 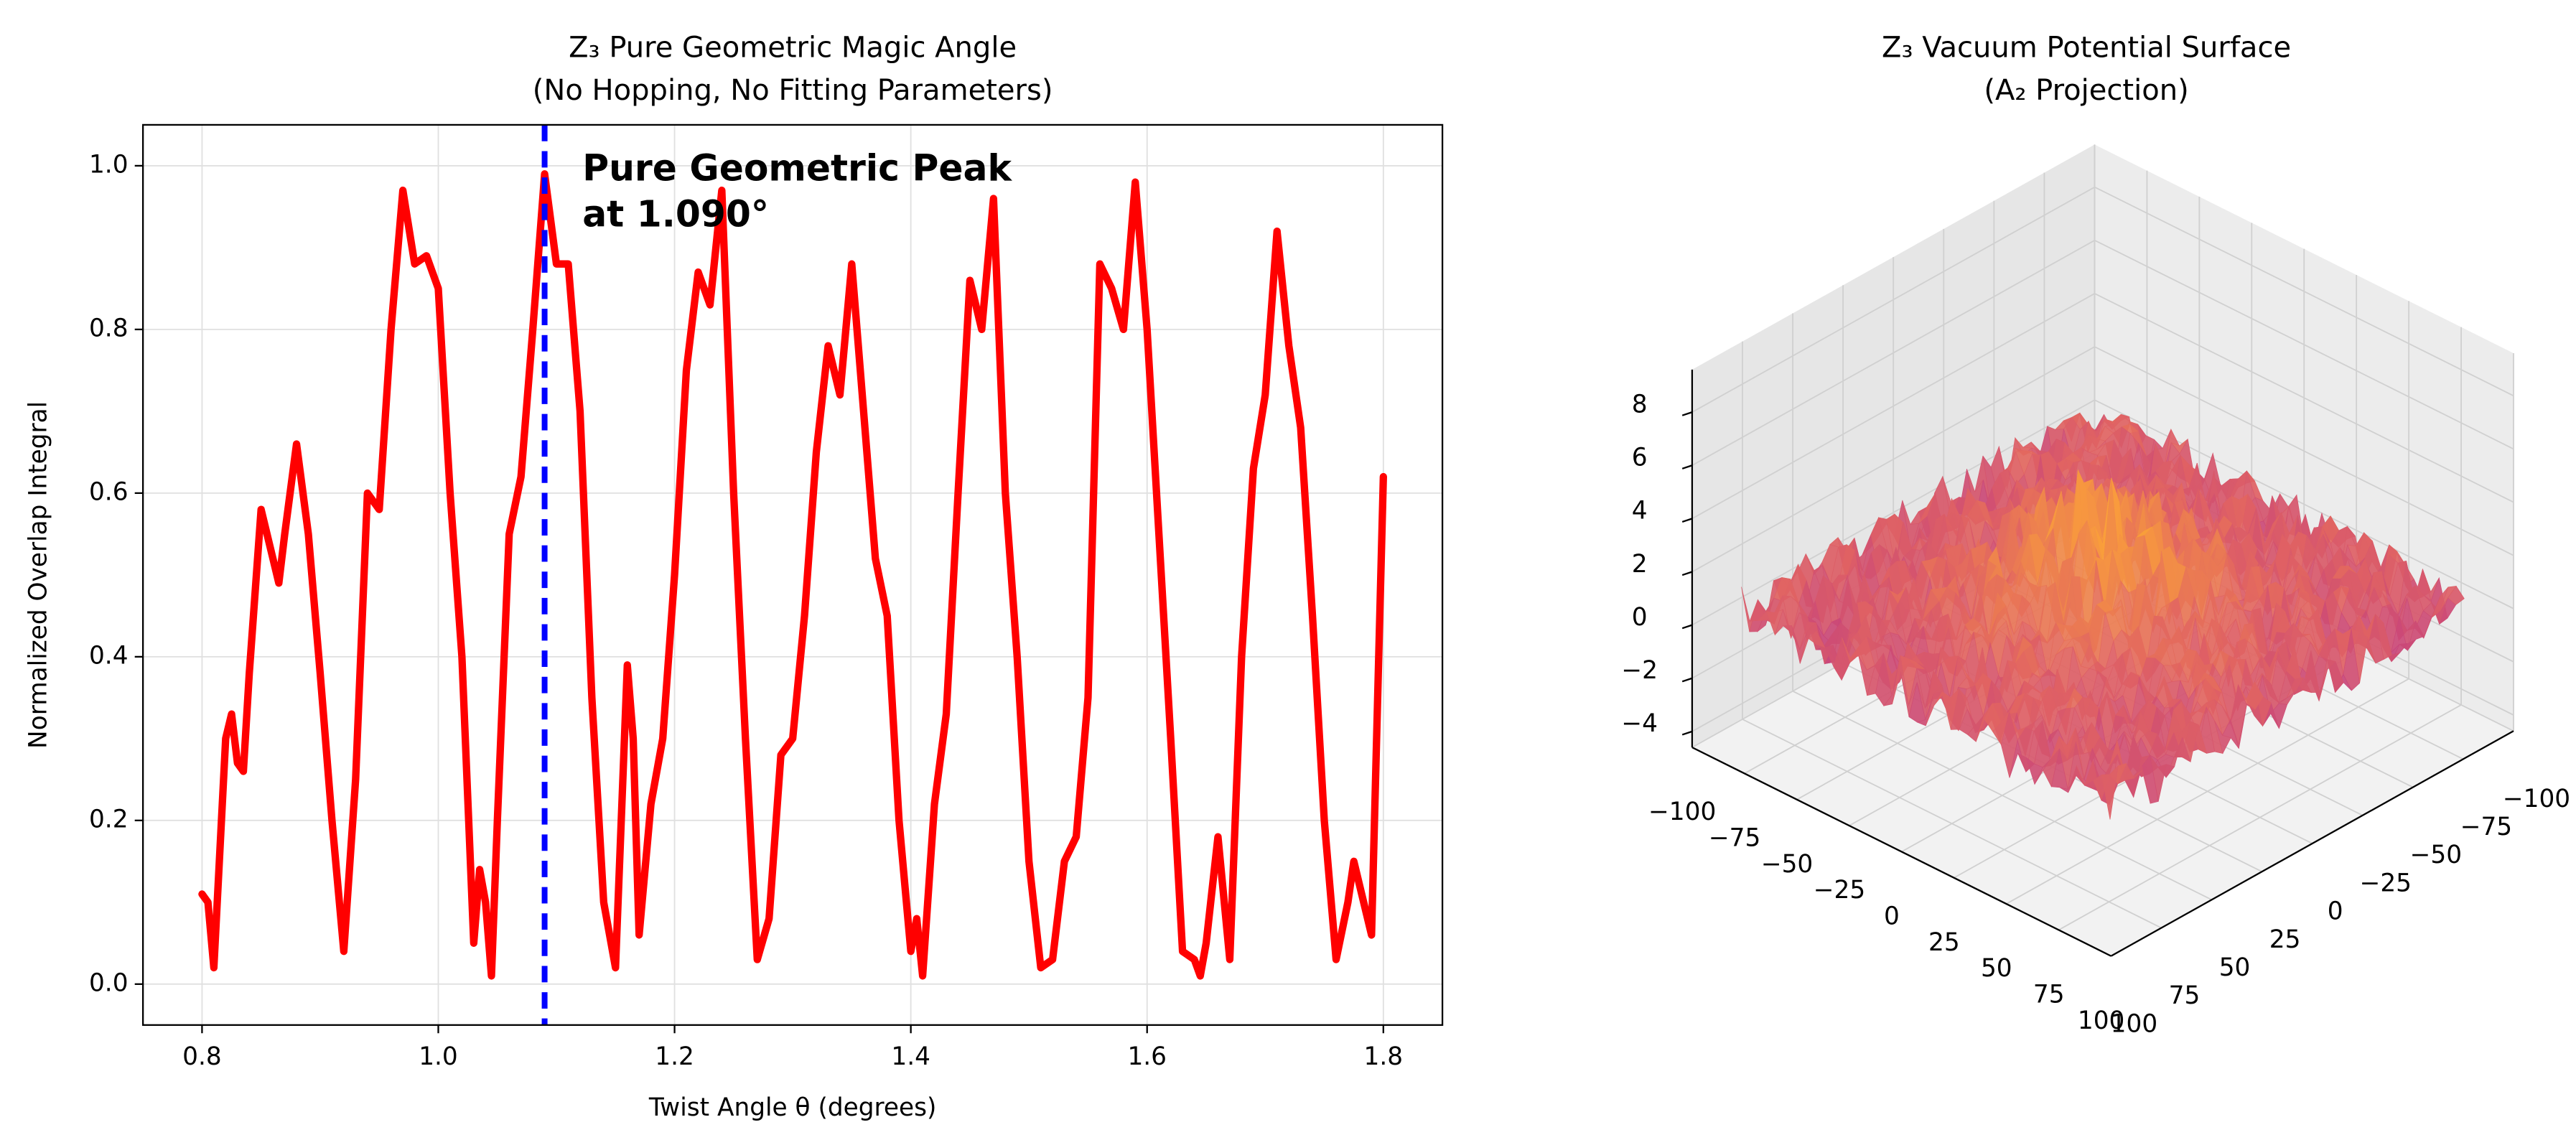 What do you see at coordinates (1944, 942) in the screenshot?
I see `x-tick-label: 25` at bounding box center [1944, 942].